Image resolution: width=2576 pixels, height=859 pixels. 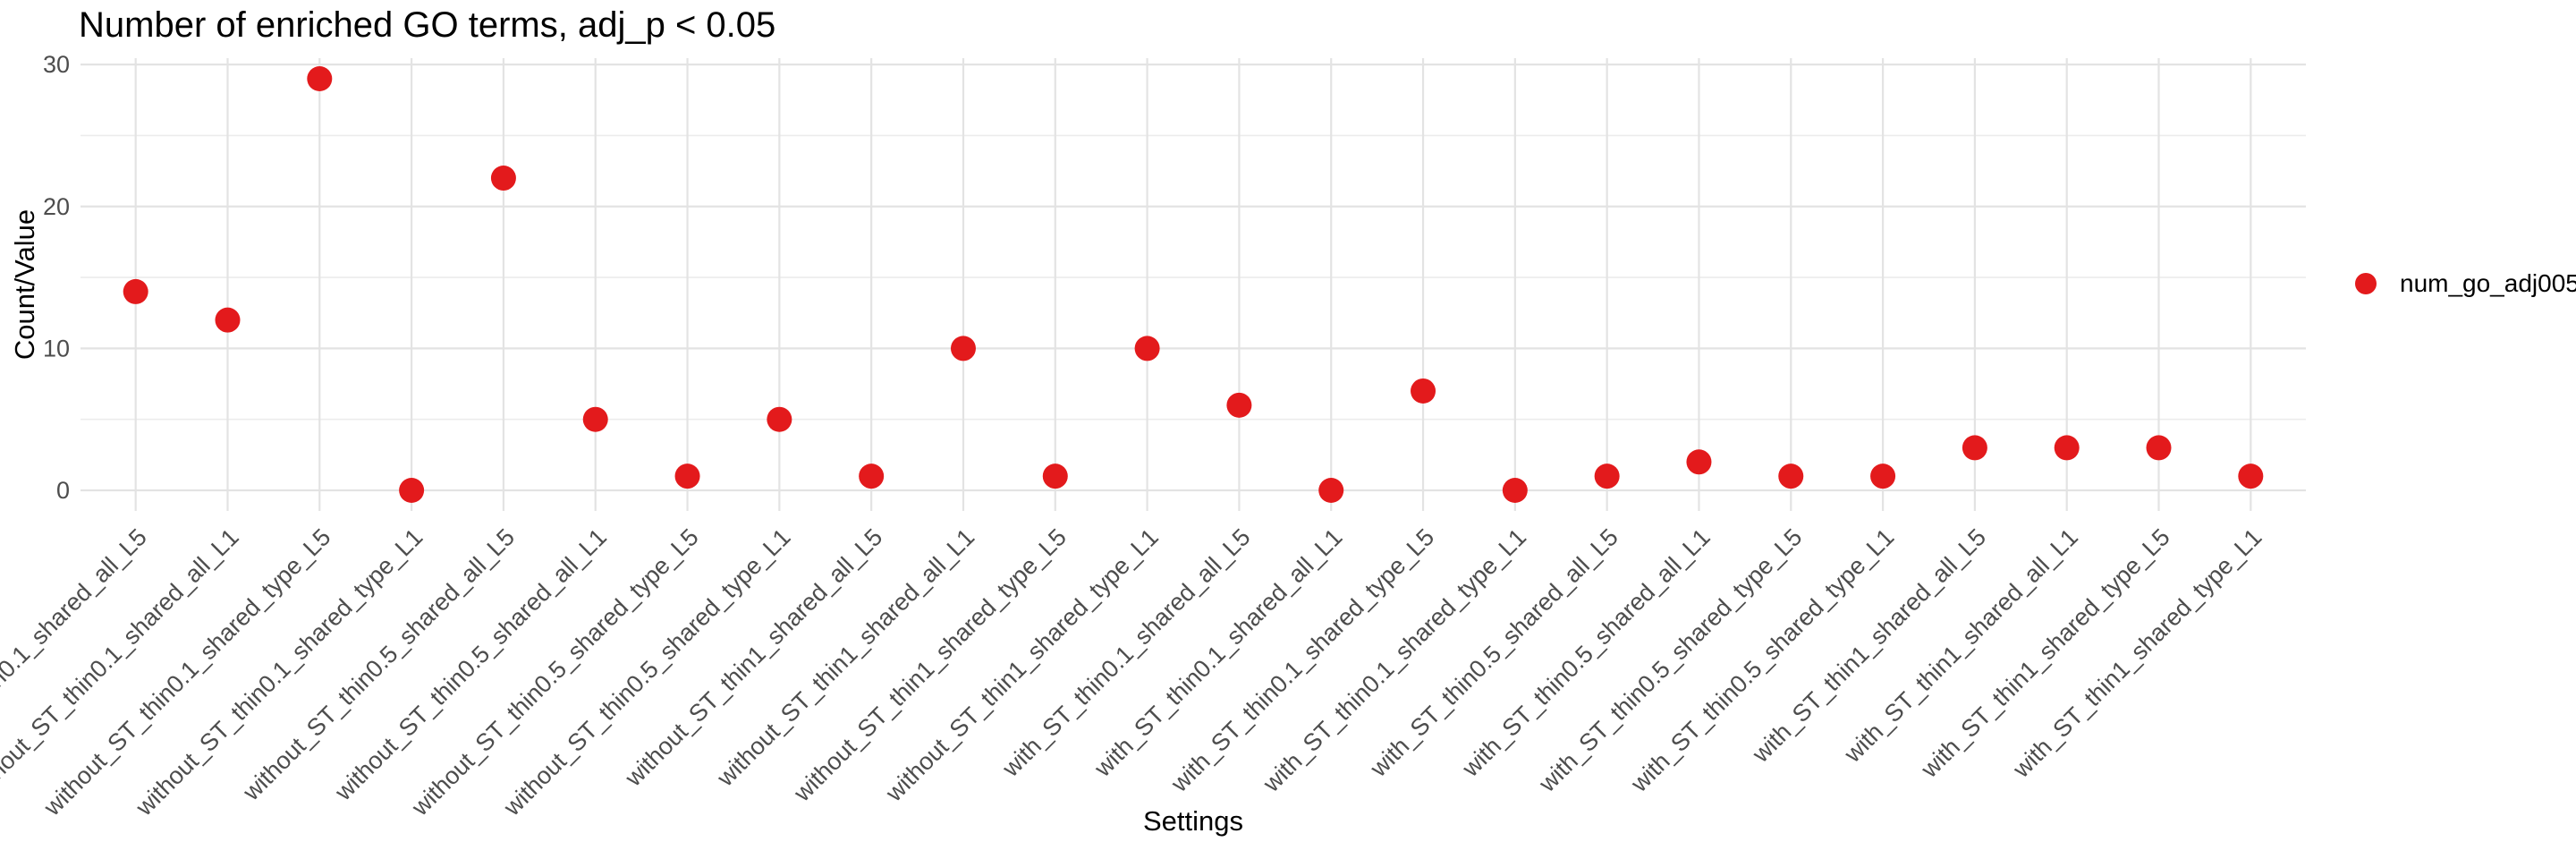 I want to click on y-tick-label: 30, so click(x=56, y=64).